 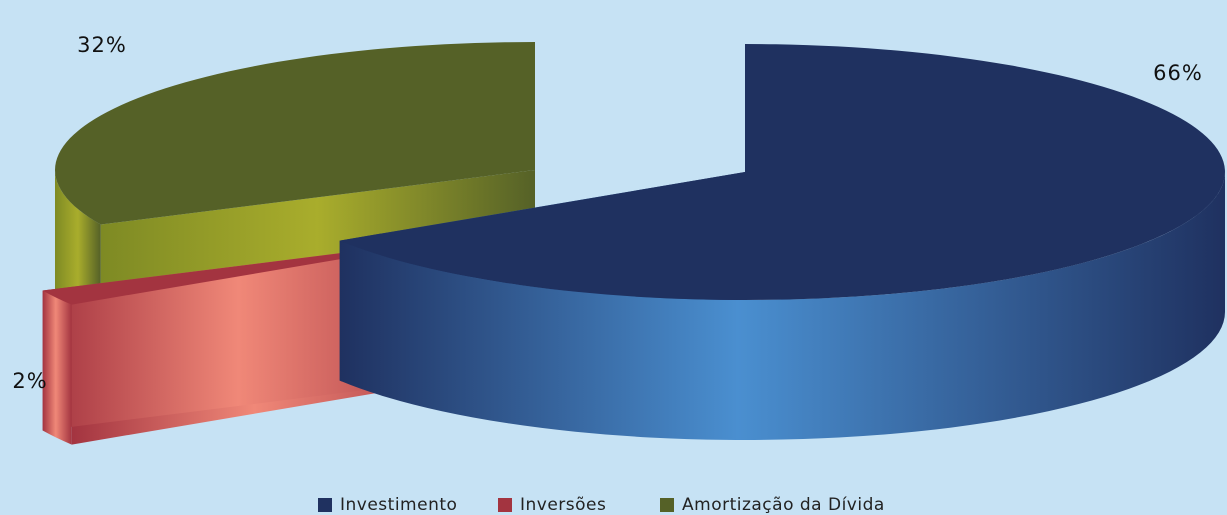 What do you see at coordinates (57, 367) in the screenshot?
I see `slice-side` at bounding box center [57, 367].